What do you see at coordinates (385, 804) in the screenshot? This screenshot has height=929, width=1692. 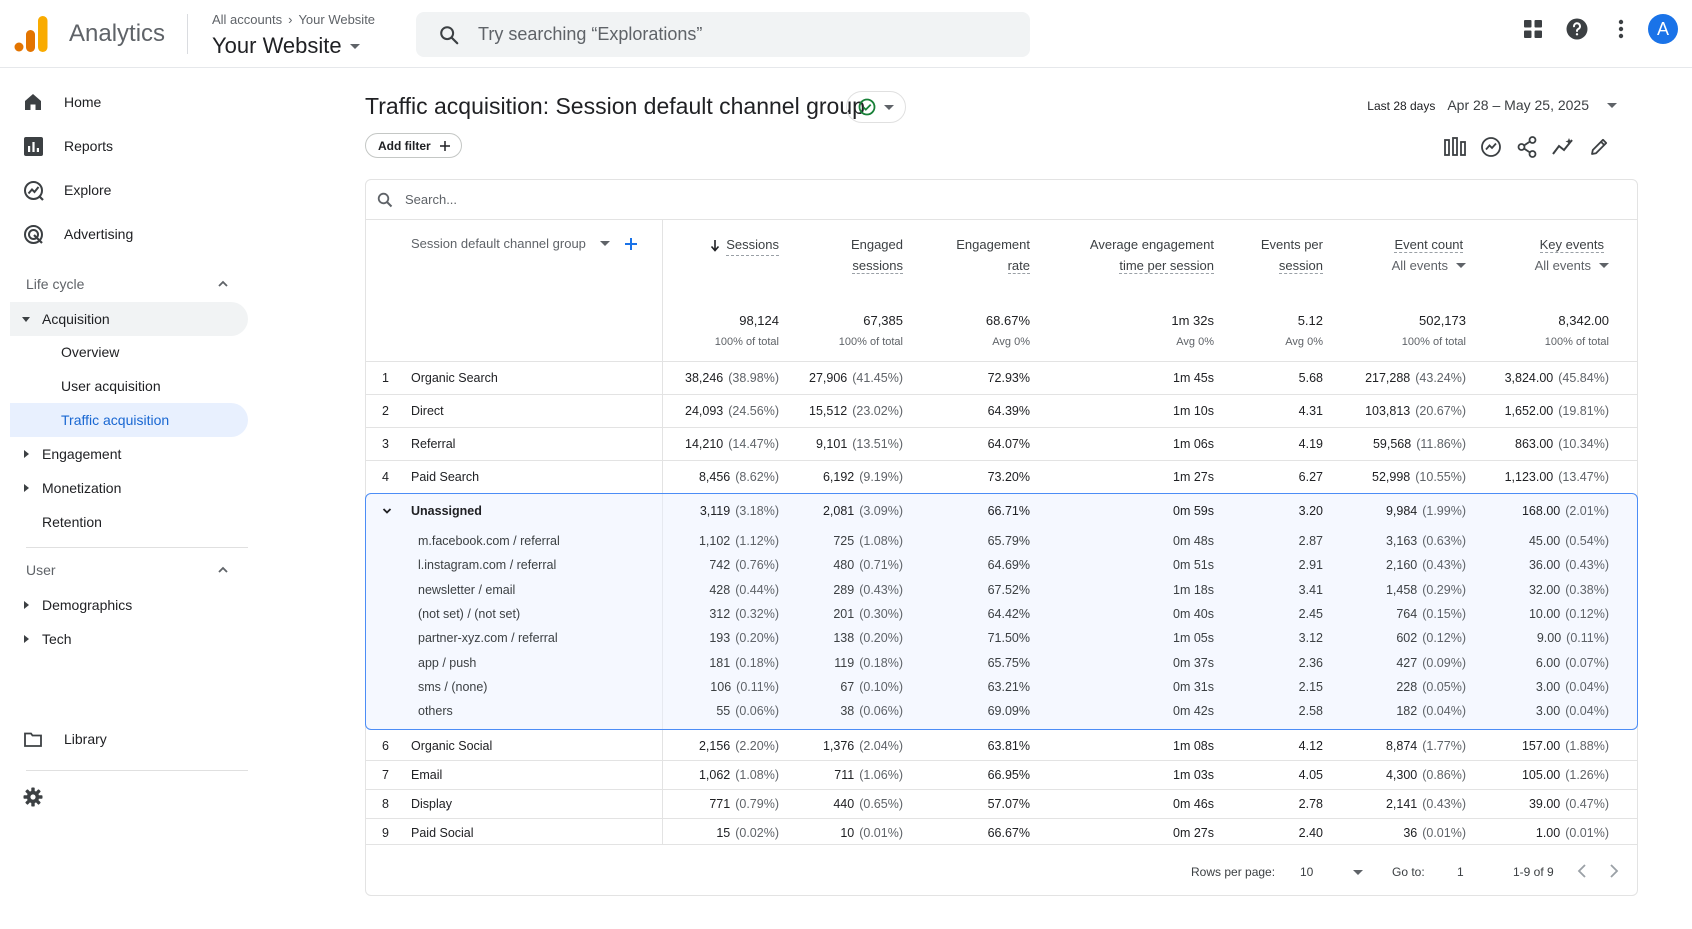 I see `row-number: 8` at bounding box center [385, 804].